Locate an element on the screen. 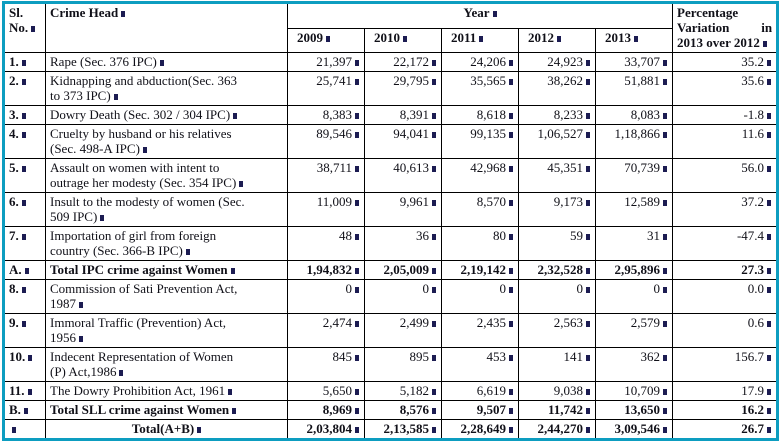 The width and height of the screenshot is (780, 441). pct-variation-cell: 11.6 is located at coordinates (725, 141).